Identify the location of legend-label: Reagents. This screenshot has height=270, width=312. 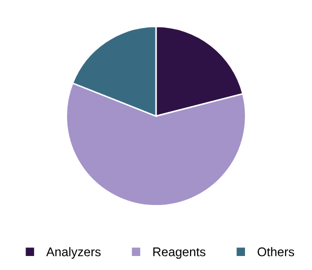
(179, 253).